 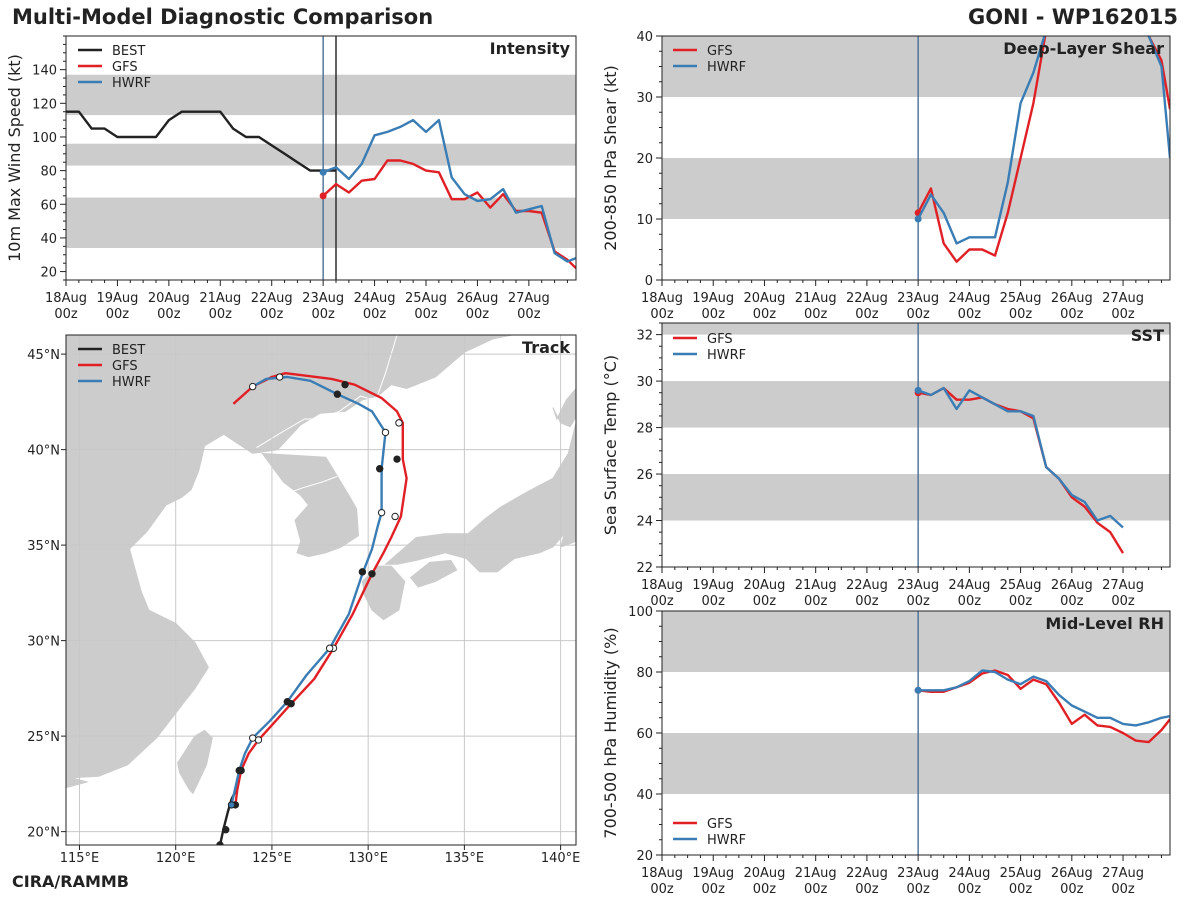 I want to click on y-axis-label: 700-500 hPa Humidity (%), so click(x=610, y=732).